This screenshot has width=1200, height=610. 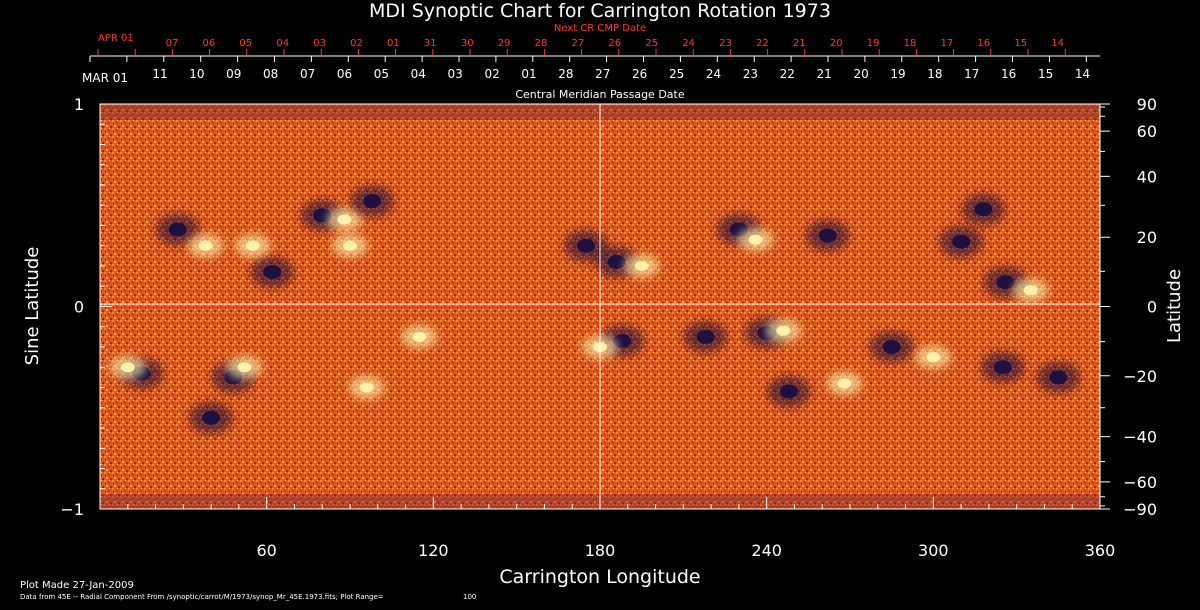 What do you see at coordinates (209, 43) in the screenshot?
I see `next-cr-date-label: 06` at bounding box center [209, 43].